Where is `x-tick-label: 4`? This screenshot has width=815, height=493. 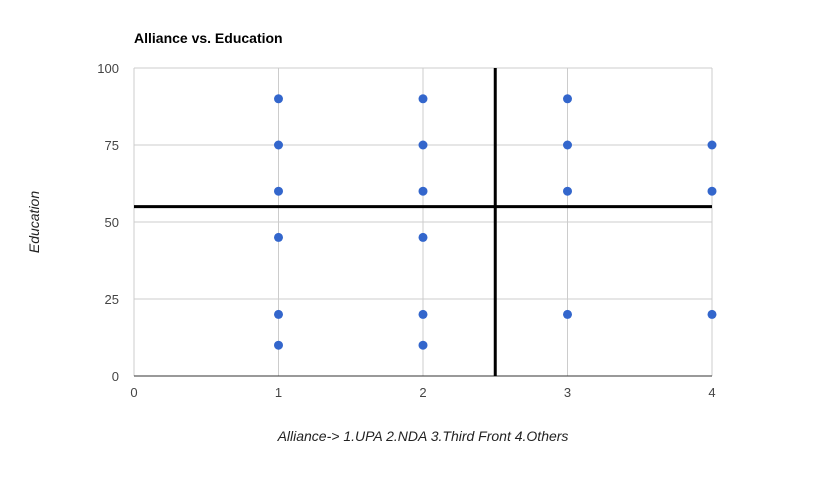
x-tick-label: 4 is located at coordinates (711, 392).